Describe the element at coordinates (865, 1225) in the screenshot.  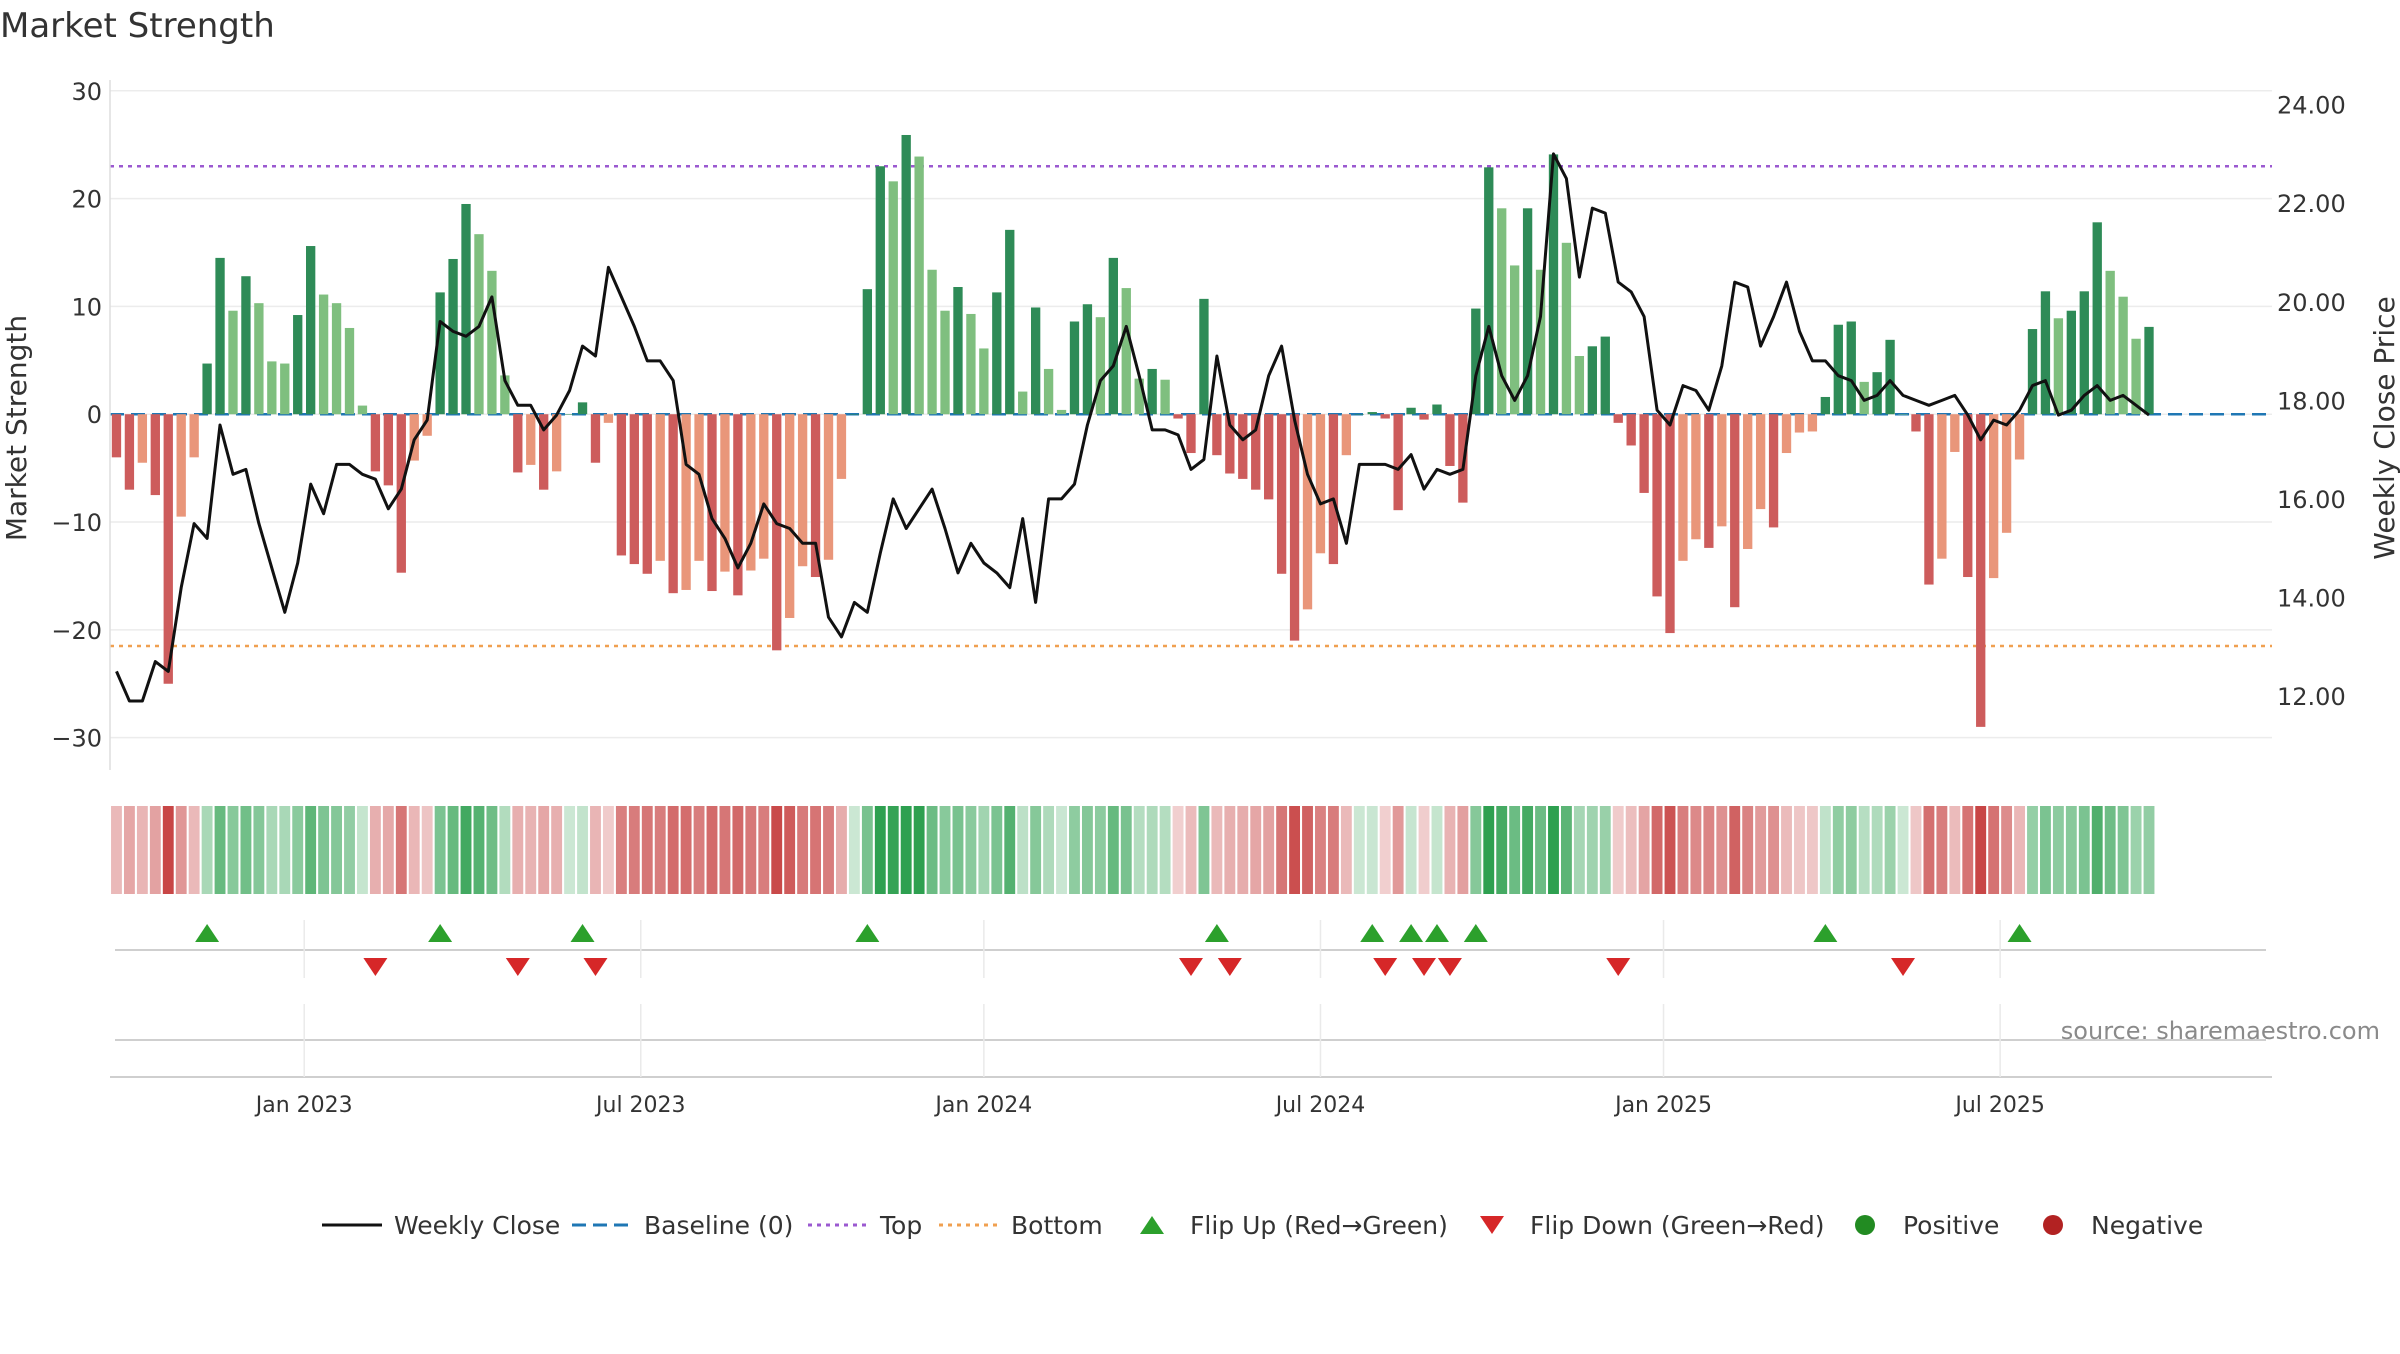
I see `legend-item: Top` at that location.